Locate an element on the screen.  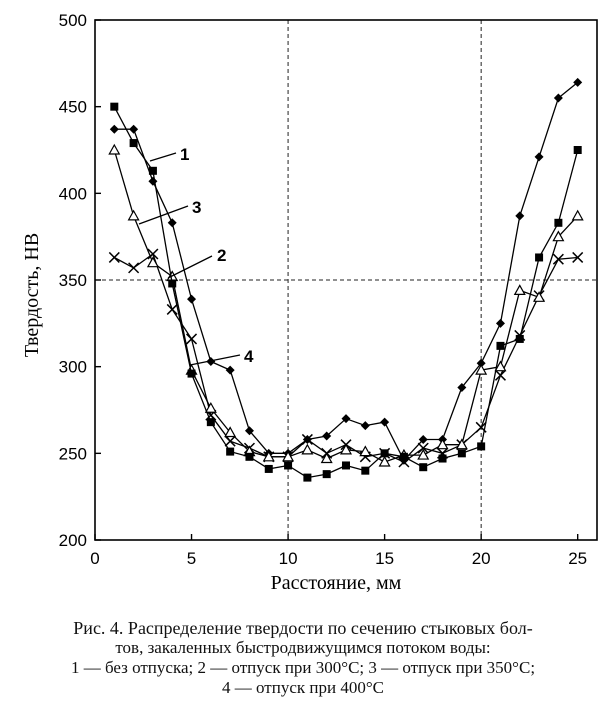
x-tick-label: 0 is located at coordinates (94, 558).